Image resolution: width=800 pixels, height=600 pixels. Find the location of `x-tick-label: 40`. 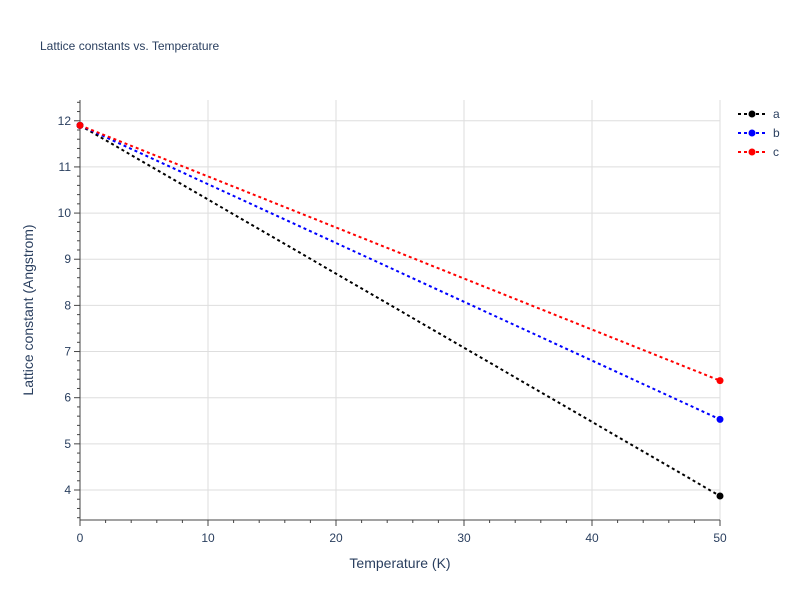

x-tick-label: 40 is located at coordinates (592, 538).